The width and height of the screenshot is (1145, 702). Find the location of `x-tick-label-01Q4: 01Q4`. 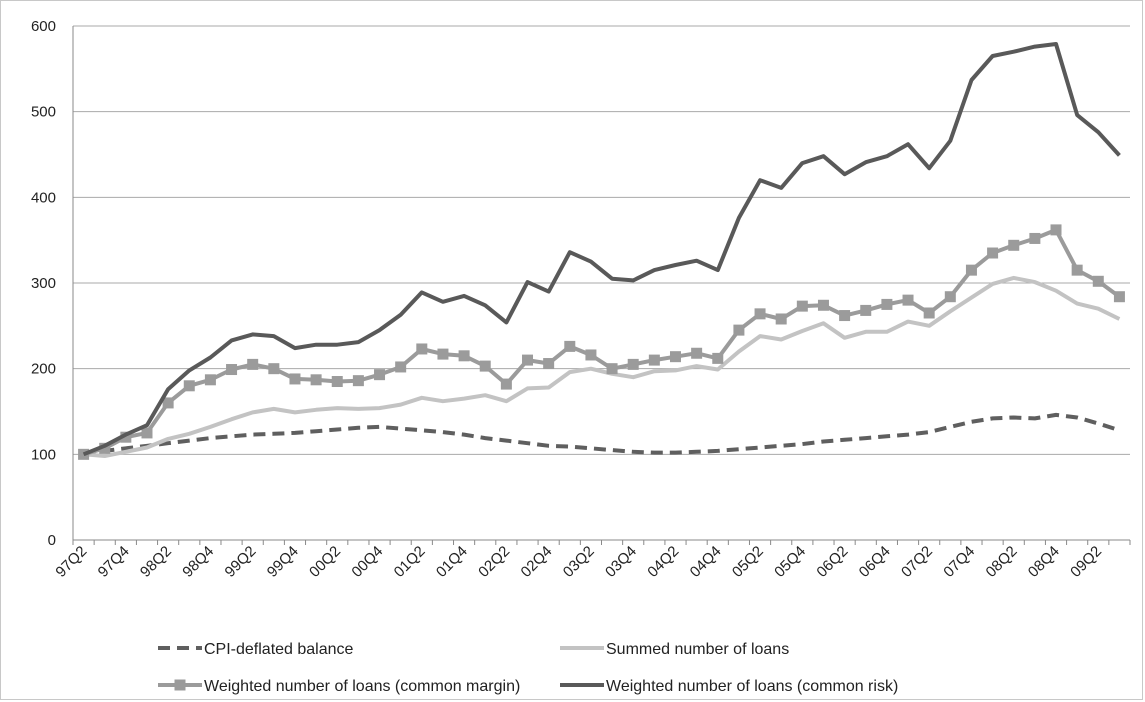

x-tick-label-01Q4: 01Q4 is located at coordinates (452, 562).